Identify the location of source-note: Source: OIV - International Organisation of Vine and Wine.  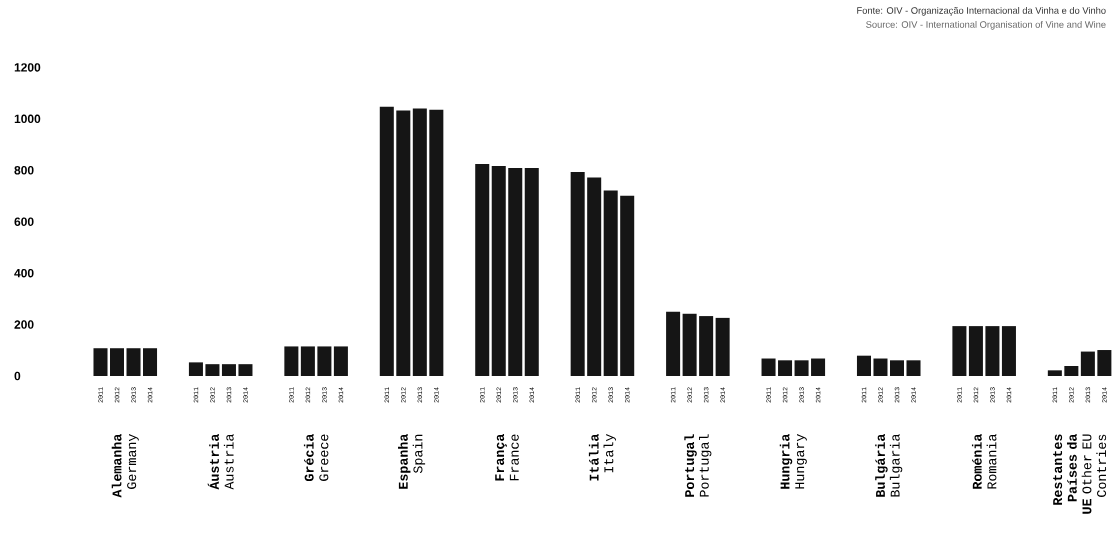
(986, 25).